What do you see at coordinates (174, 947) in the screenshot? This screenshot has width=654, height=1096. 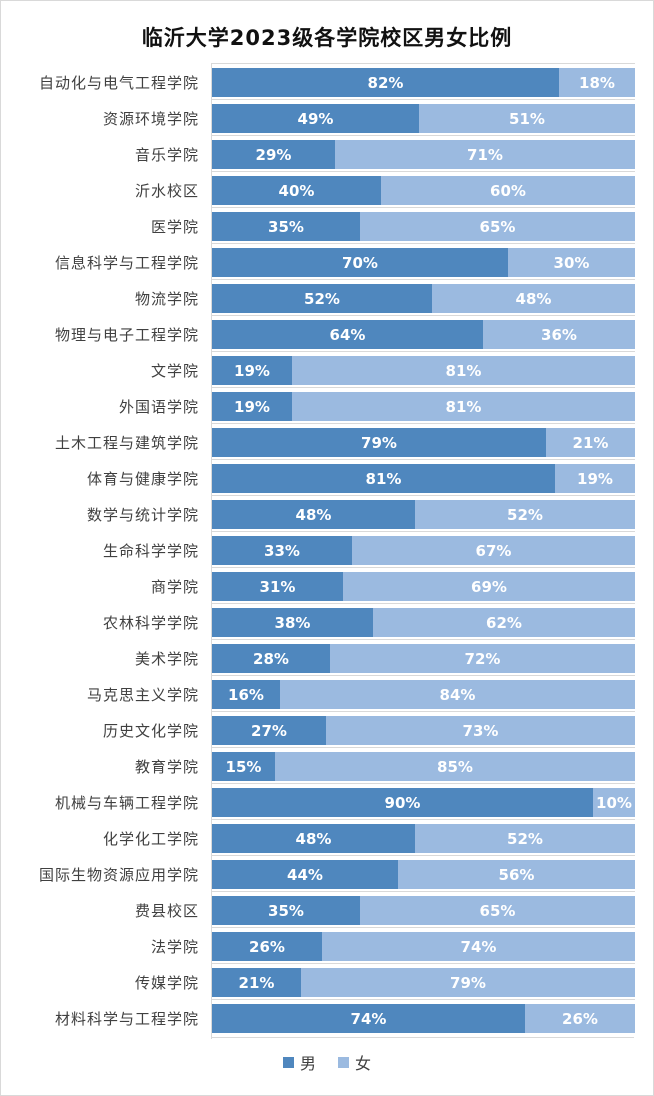 I see `category-label: 法学院` at bounding box center [174, 947].